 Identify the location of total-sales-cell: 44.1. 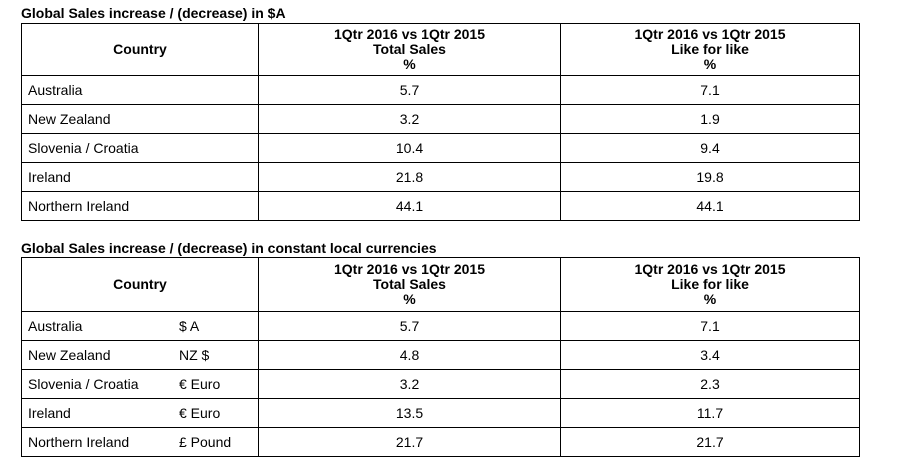
(409, 206).